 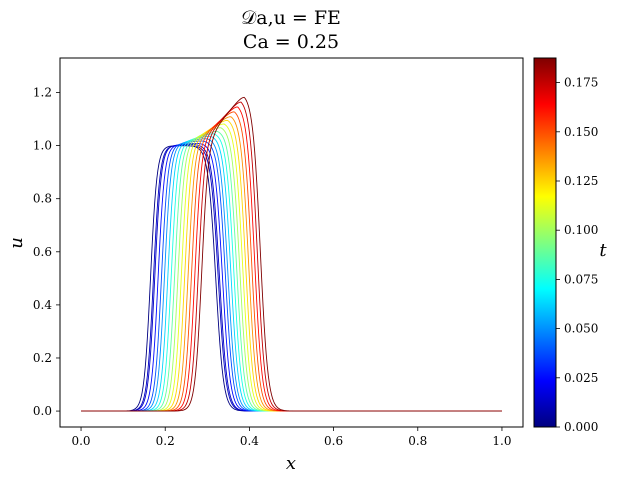 I want to click on colorbar-label: t, so click(x=603, y=250).